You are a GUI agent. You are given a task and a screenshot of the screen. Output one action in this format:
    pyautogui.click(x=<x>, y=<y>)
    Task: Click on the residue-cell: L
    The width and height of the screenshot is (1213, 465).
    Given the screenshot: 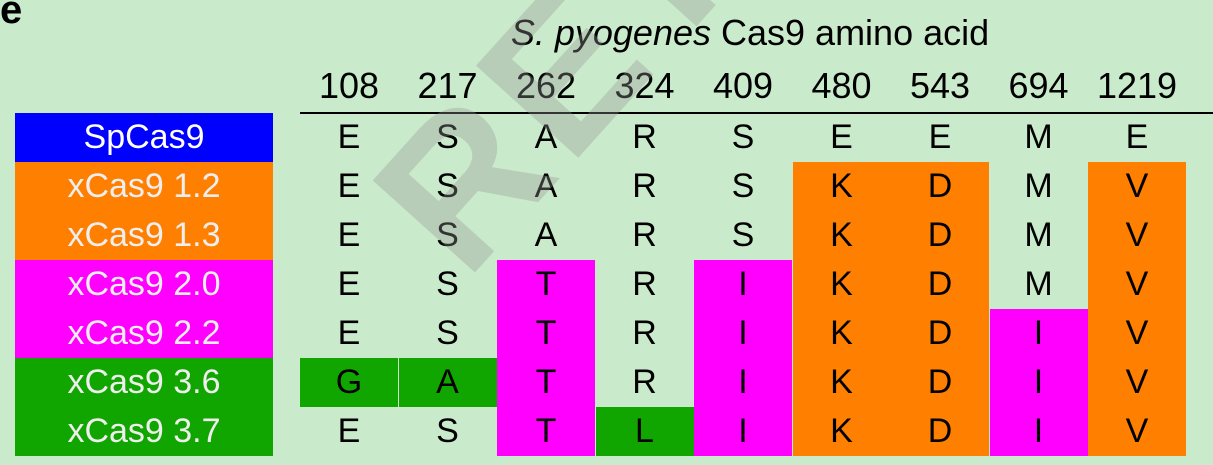 What is the action you would take?
    pyautogui.click(x=644, y=431)
    